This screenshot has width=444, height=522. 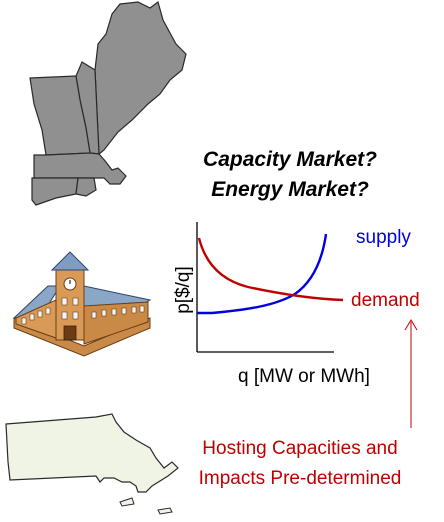 I want to click on tower-roof, so click(x=70, y=261).